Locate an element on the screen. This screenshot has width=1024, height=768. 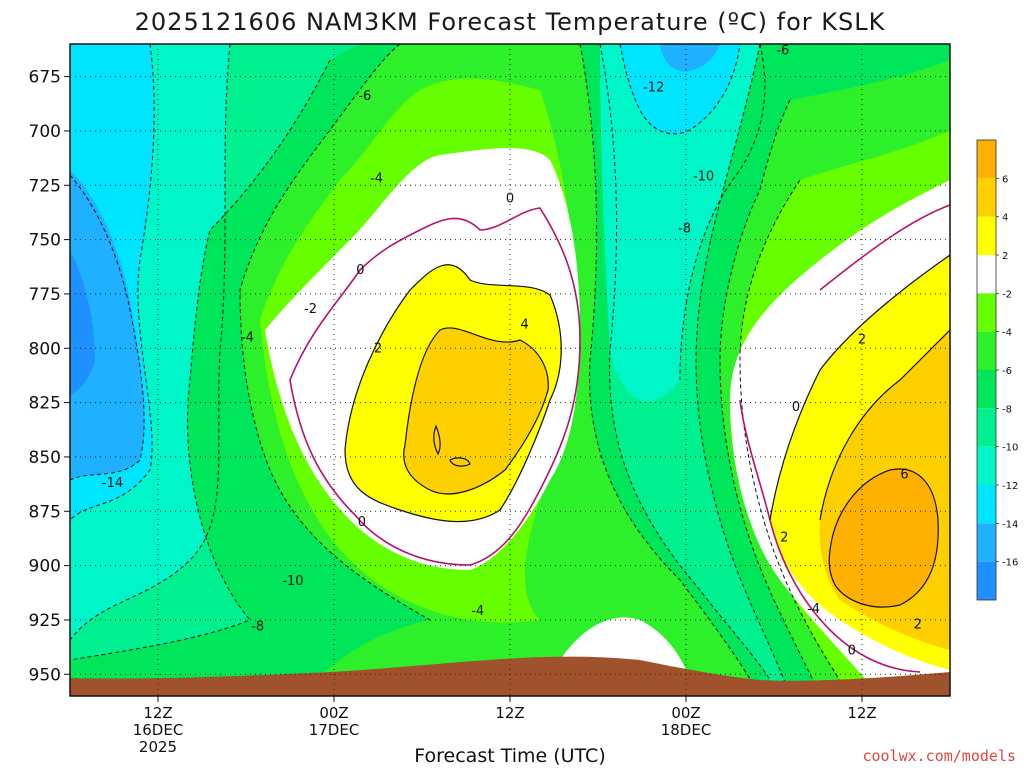
y-tick-label: 800 is located at coordinates (45, 349).